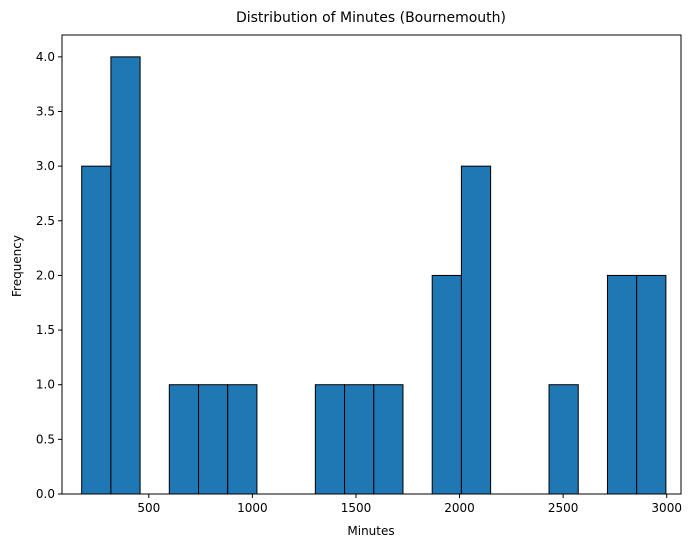 This screenshot has width=691, height=547. Describe the element at coordinates (356, 508) in the screenshot. I see `x-tick-label: 1500` at that location.